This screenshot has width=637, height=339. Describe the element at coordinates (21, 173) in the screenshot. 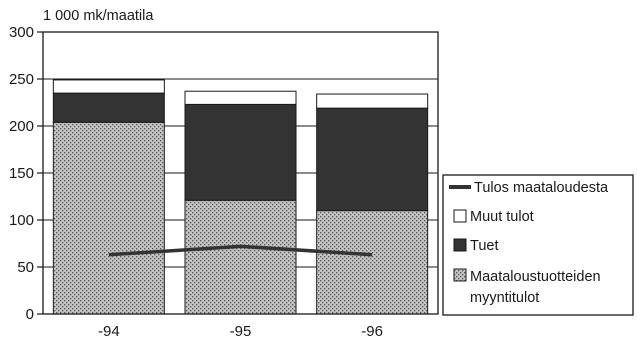

I see `y-tick-label: 150` at that location.